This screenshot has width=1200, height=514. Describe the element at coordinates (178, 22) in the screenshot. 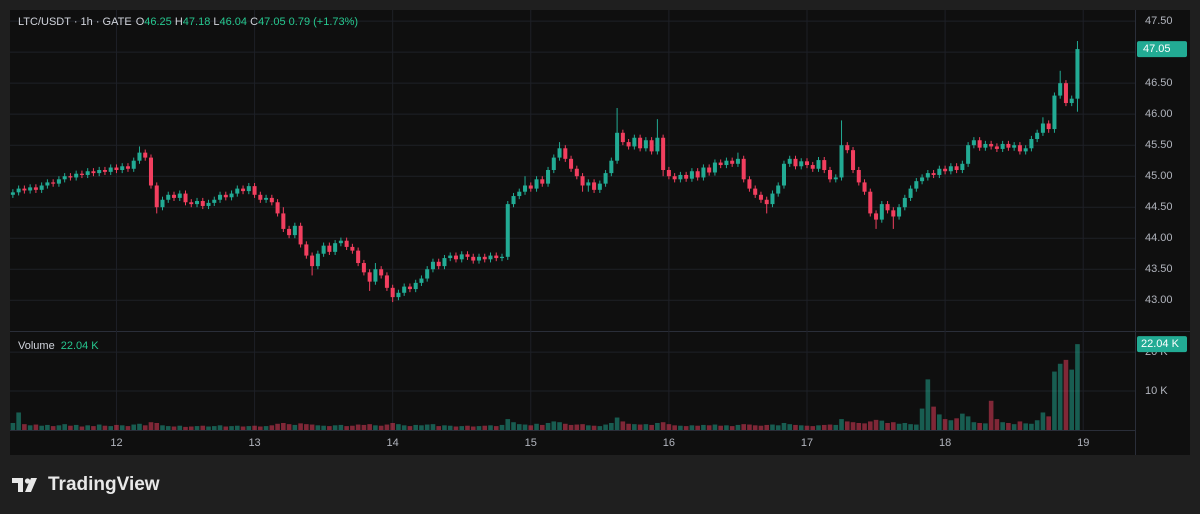

I see `h-label: H` at that location.